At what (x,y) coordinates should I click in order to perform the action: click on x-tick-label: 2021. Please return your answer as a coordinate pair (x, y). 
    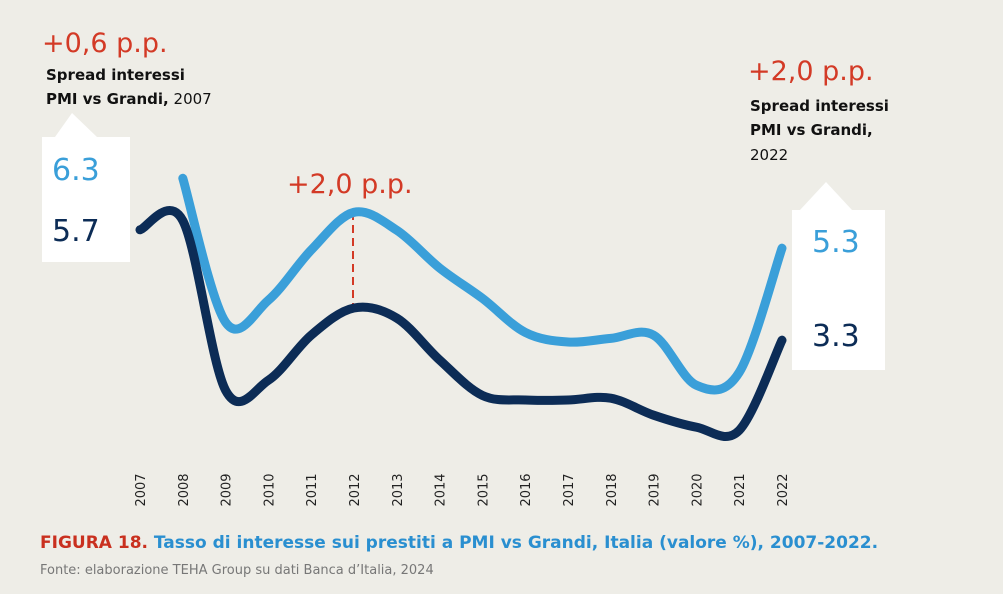
    Looking at the image, I should click on (740, 489).